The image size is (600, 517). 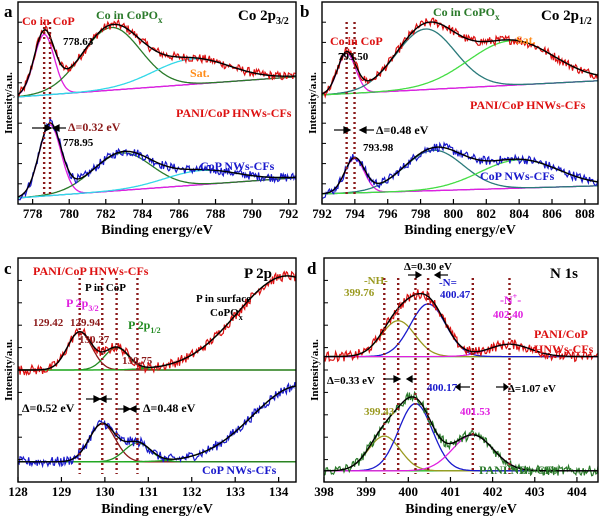 I want to click on panel-c-x-ticks: 128 129 130 131 132 133 134, so click(x=148, y=488).